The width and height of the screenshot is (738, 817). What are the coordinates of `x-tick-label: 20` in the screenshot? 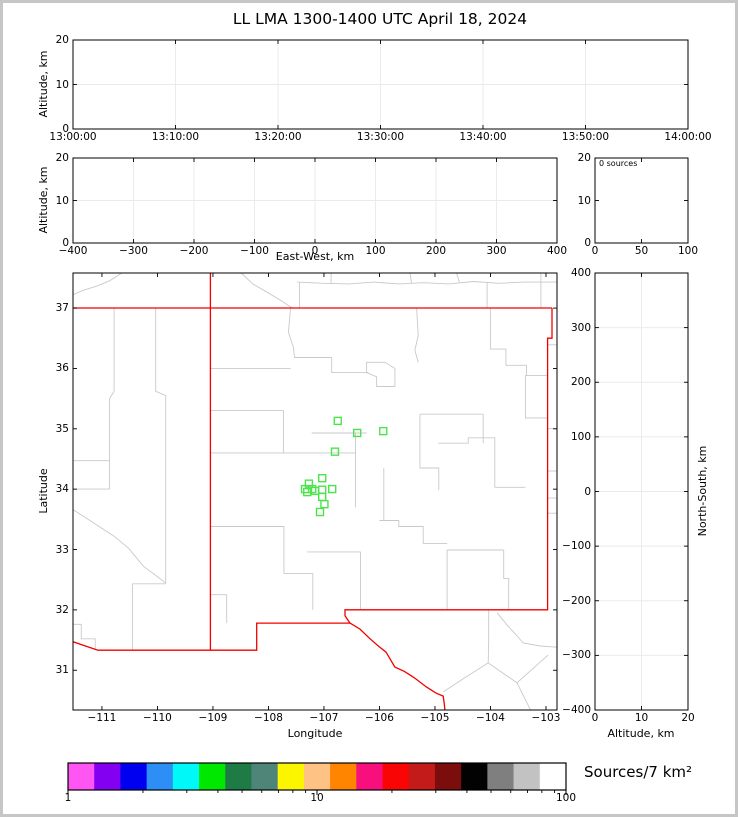 It's located at (688, 718).